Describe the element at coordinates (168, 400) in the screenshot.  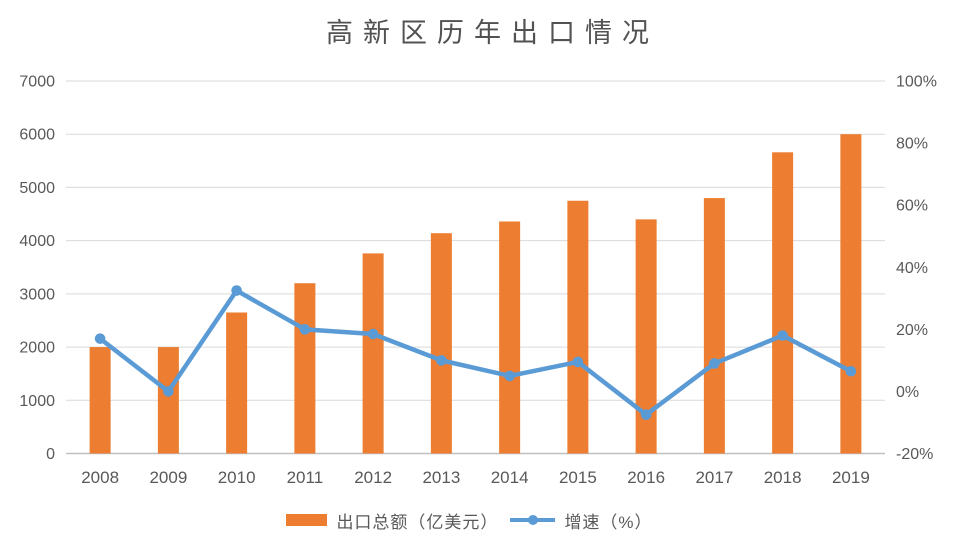
I see `bar-2009` at that location.